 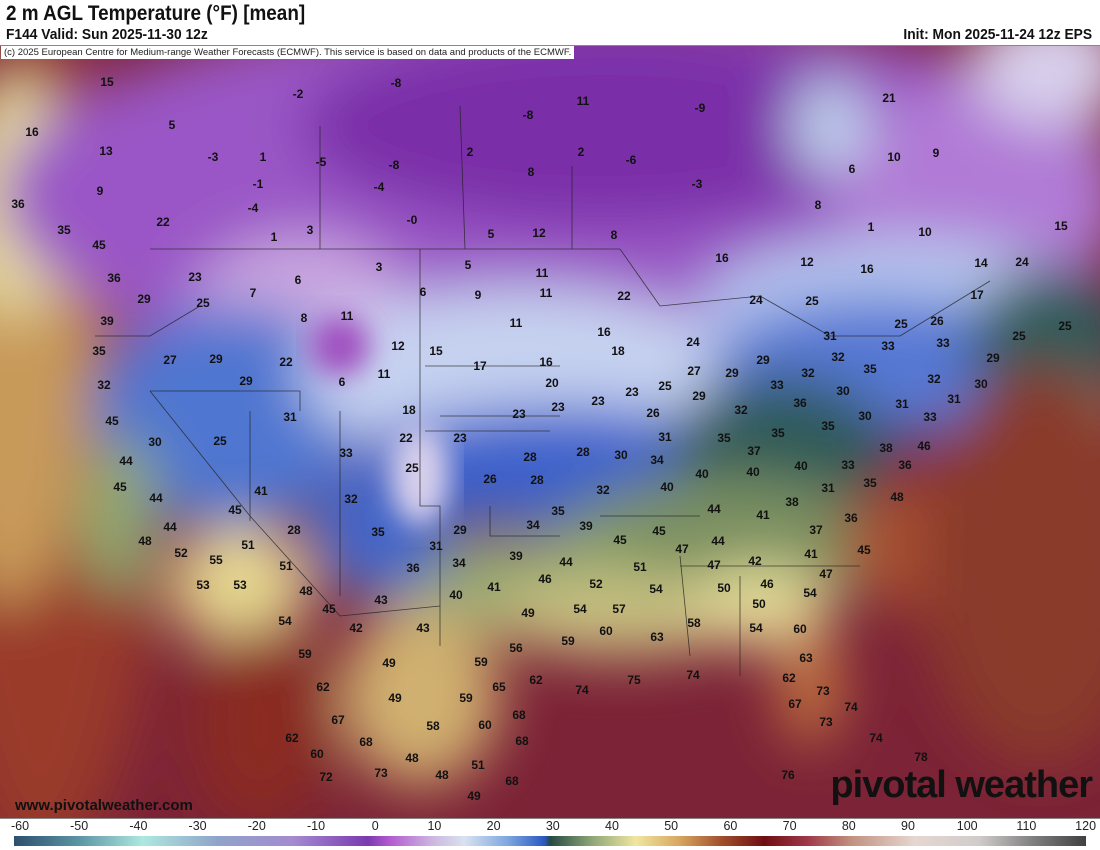 I want to click on temperature-label: 47, so click(x=826, y=574).